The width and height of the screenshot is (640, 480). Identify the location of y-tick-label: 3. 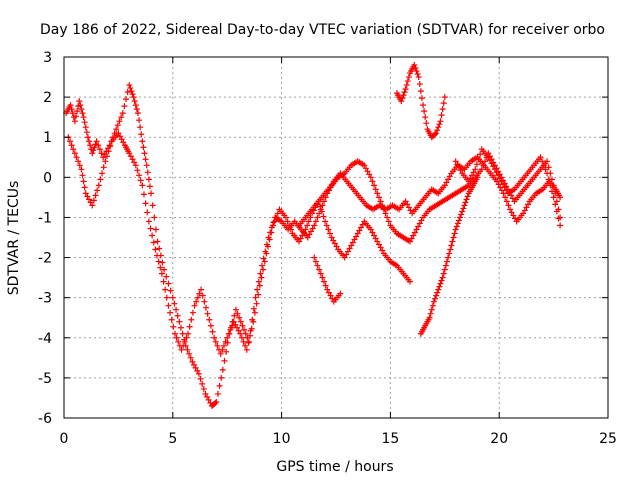
(47, 58).